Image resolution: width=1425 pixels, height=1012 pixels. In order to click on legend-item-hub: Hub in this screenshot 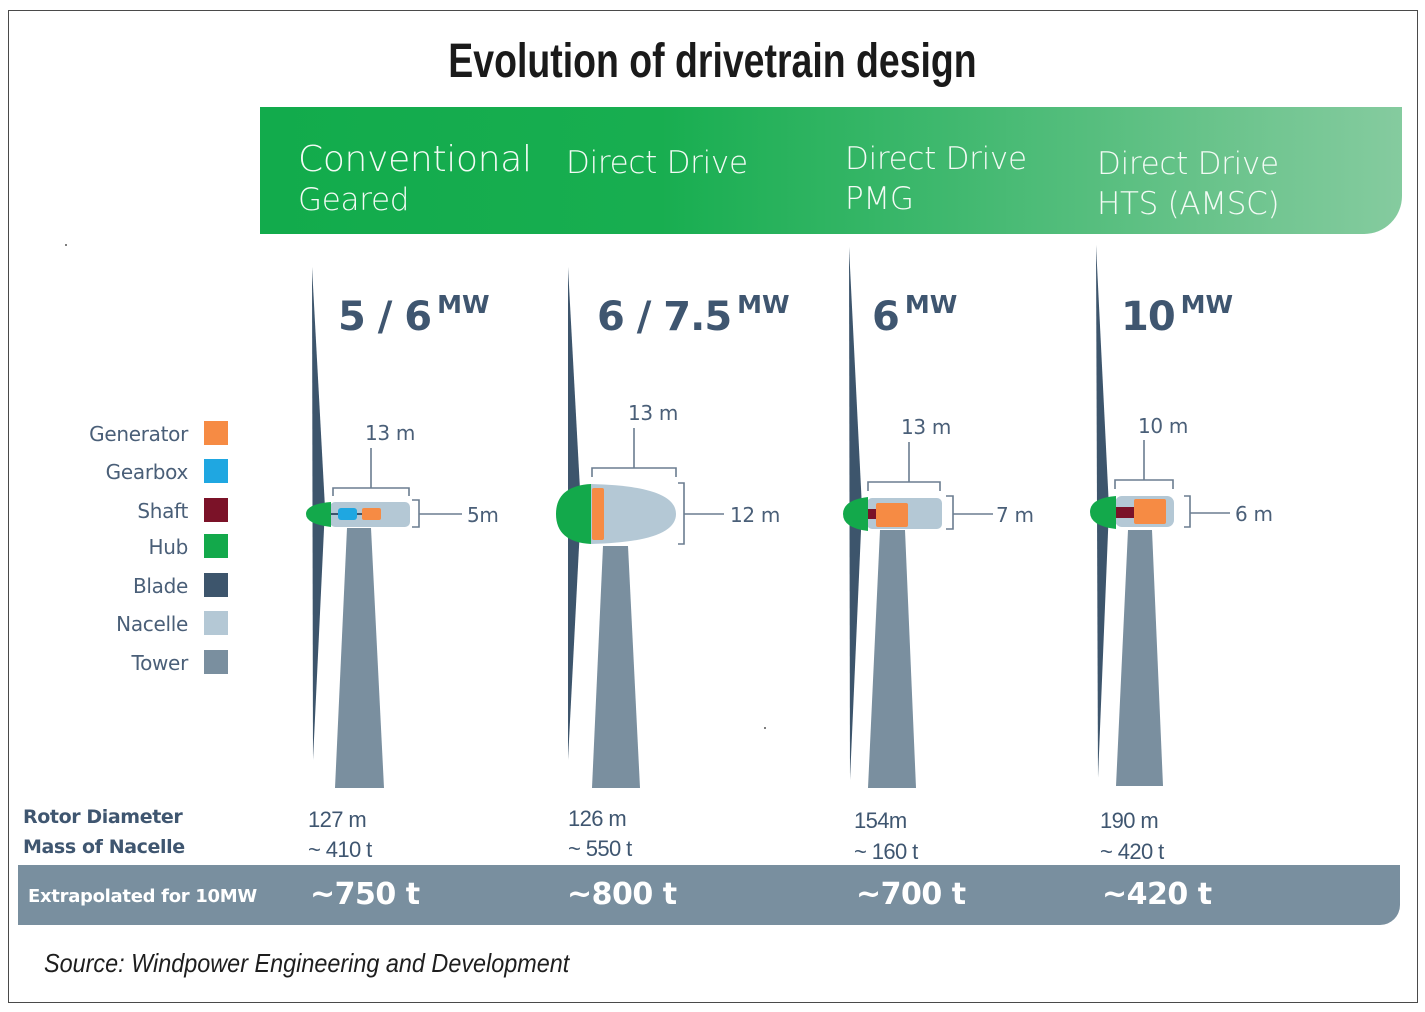, I will do `click(135, 547)`.